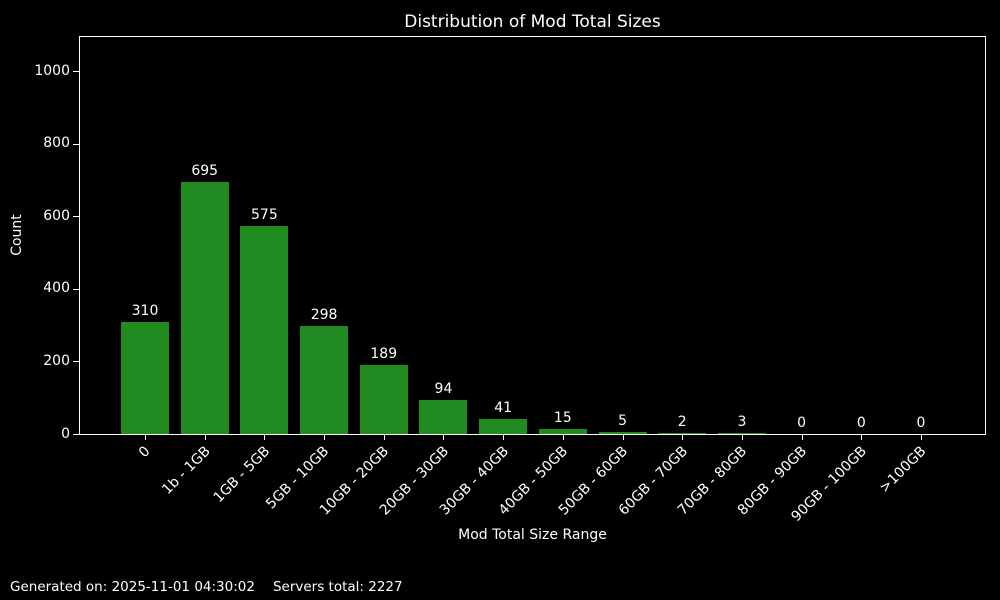 Image resolution: width=1000 pixels, height=600 pixels. I want to click on bar-value-label: 3, so click(742, 421).